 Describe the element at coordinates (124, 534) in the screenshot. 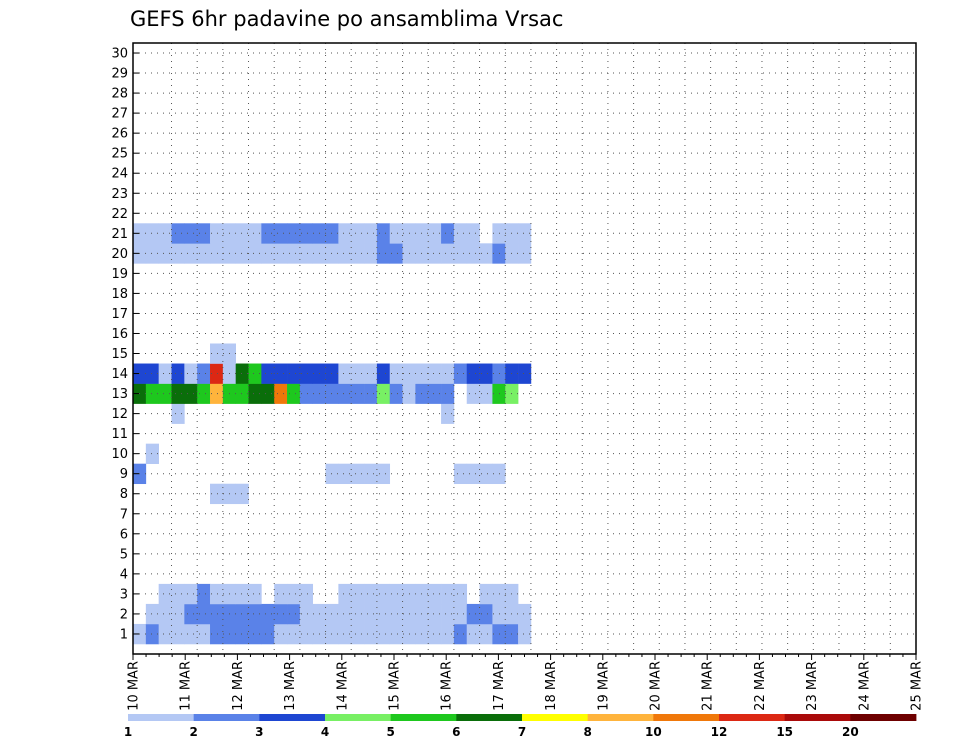

I see `y-tick-label: 6` at that location.